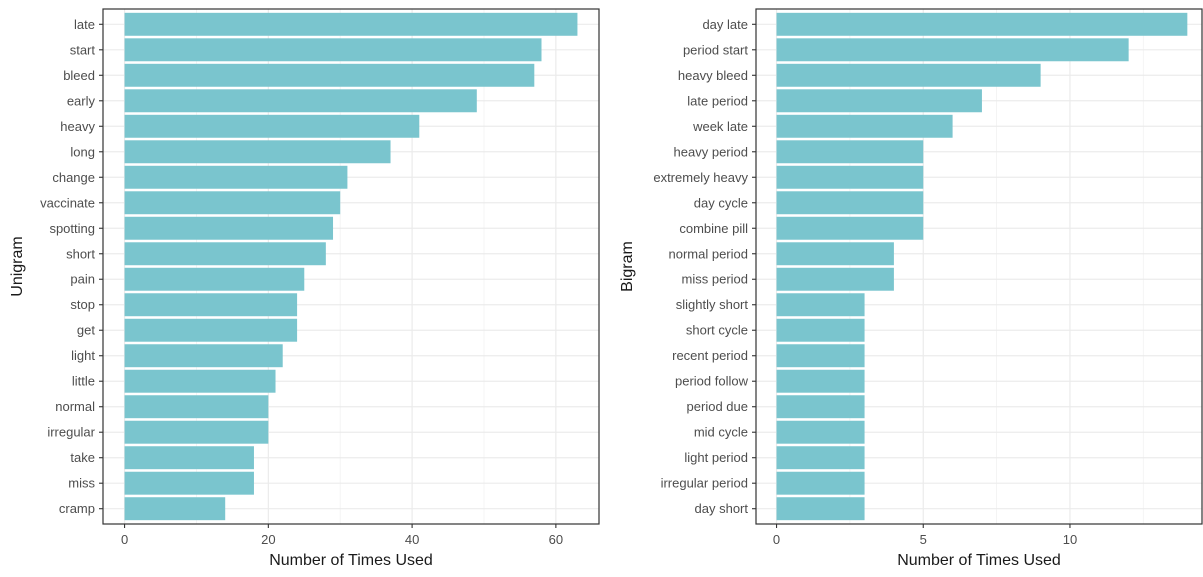 The width and height of the screenshot is (1203, 577). What do you see at coordinates (864, 126) in the screenshot?
I see `bar-week-late` at bounding box center [864, 126].